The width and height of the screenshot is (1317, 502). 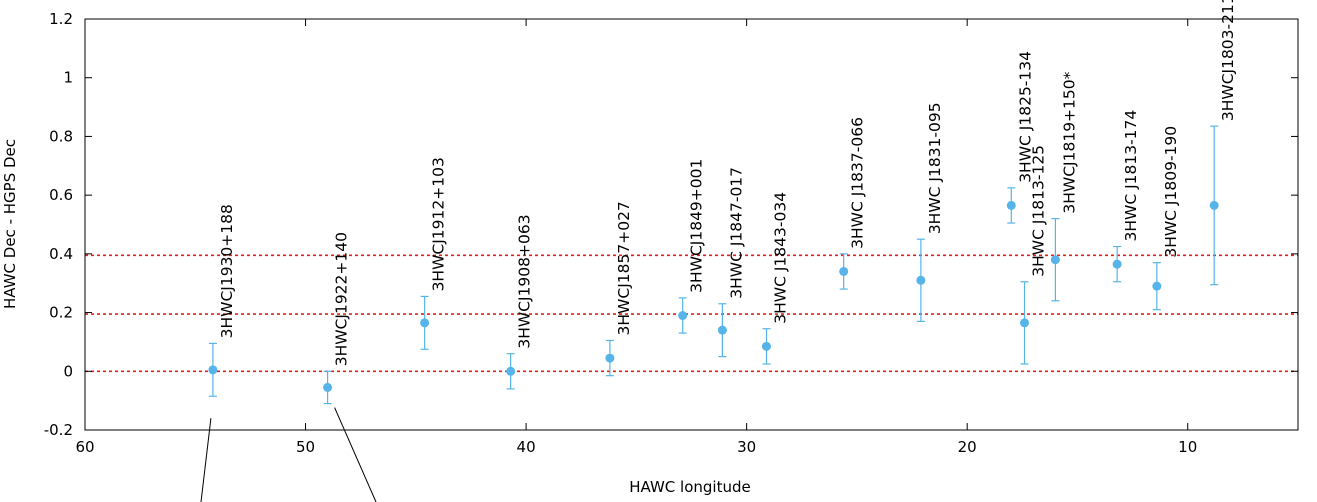 What do you see at coordinates (1131, 176) in the screenshot?
I see `source-label: 3HWC J1813-174` at bounding box center [1131, 176].